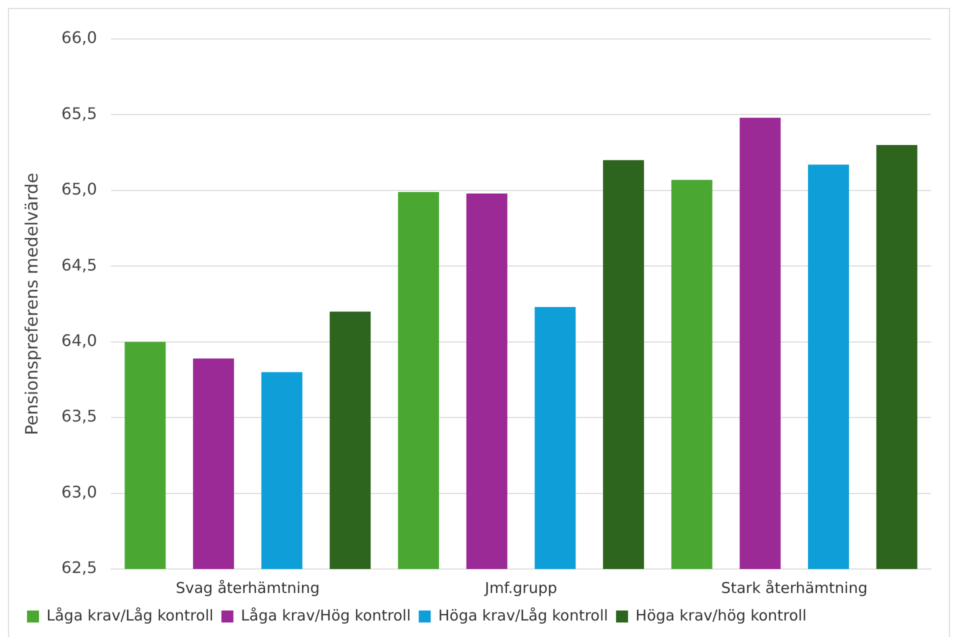 The width and height of the screenshot is (957, 637). Describe the element at coordinates (721, 615) in the screenshot. I see `legend-label: Höga krav/hög kontroll` at that location.